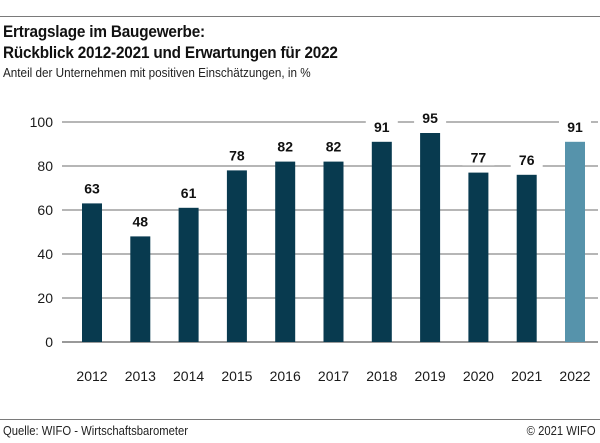 Image resolution: width=600 pixels, height=443 pixels. I want to click on value-label-2013: 48, so click(141, 221).